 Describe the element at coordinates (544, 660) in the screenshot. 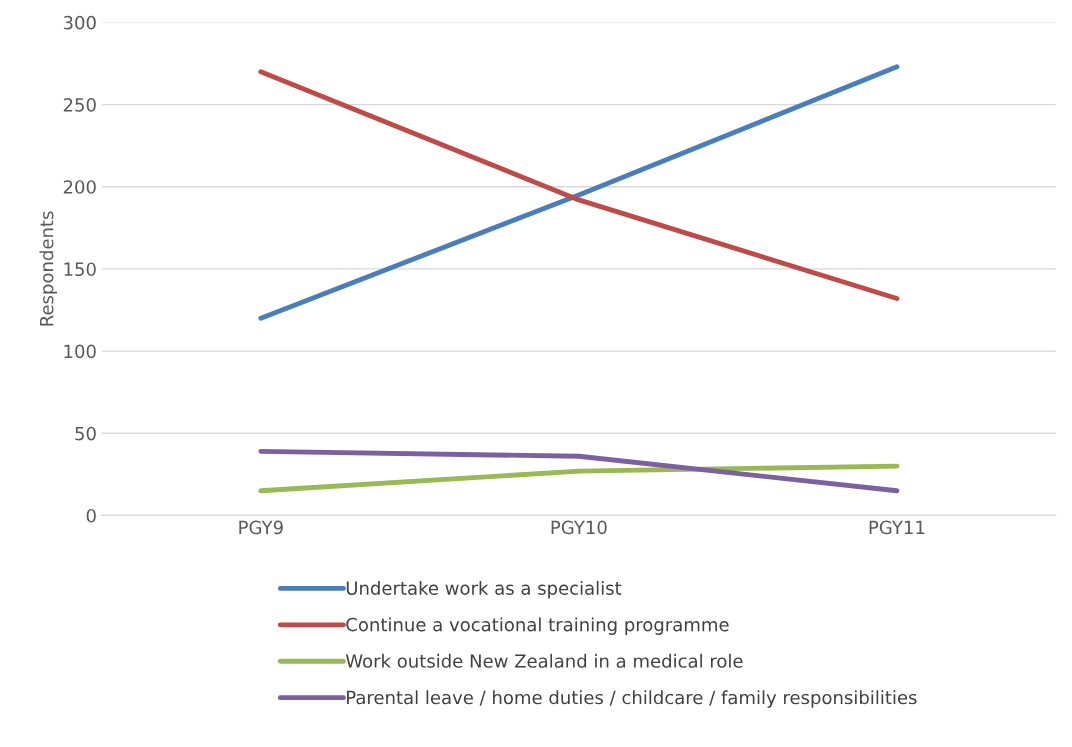

I see `legend-label: Work outside New Zealand in a medical role` at that location.